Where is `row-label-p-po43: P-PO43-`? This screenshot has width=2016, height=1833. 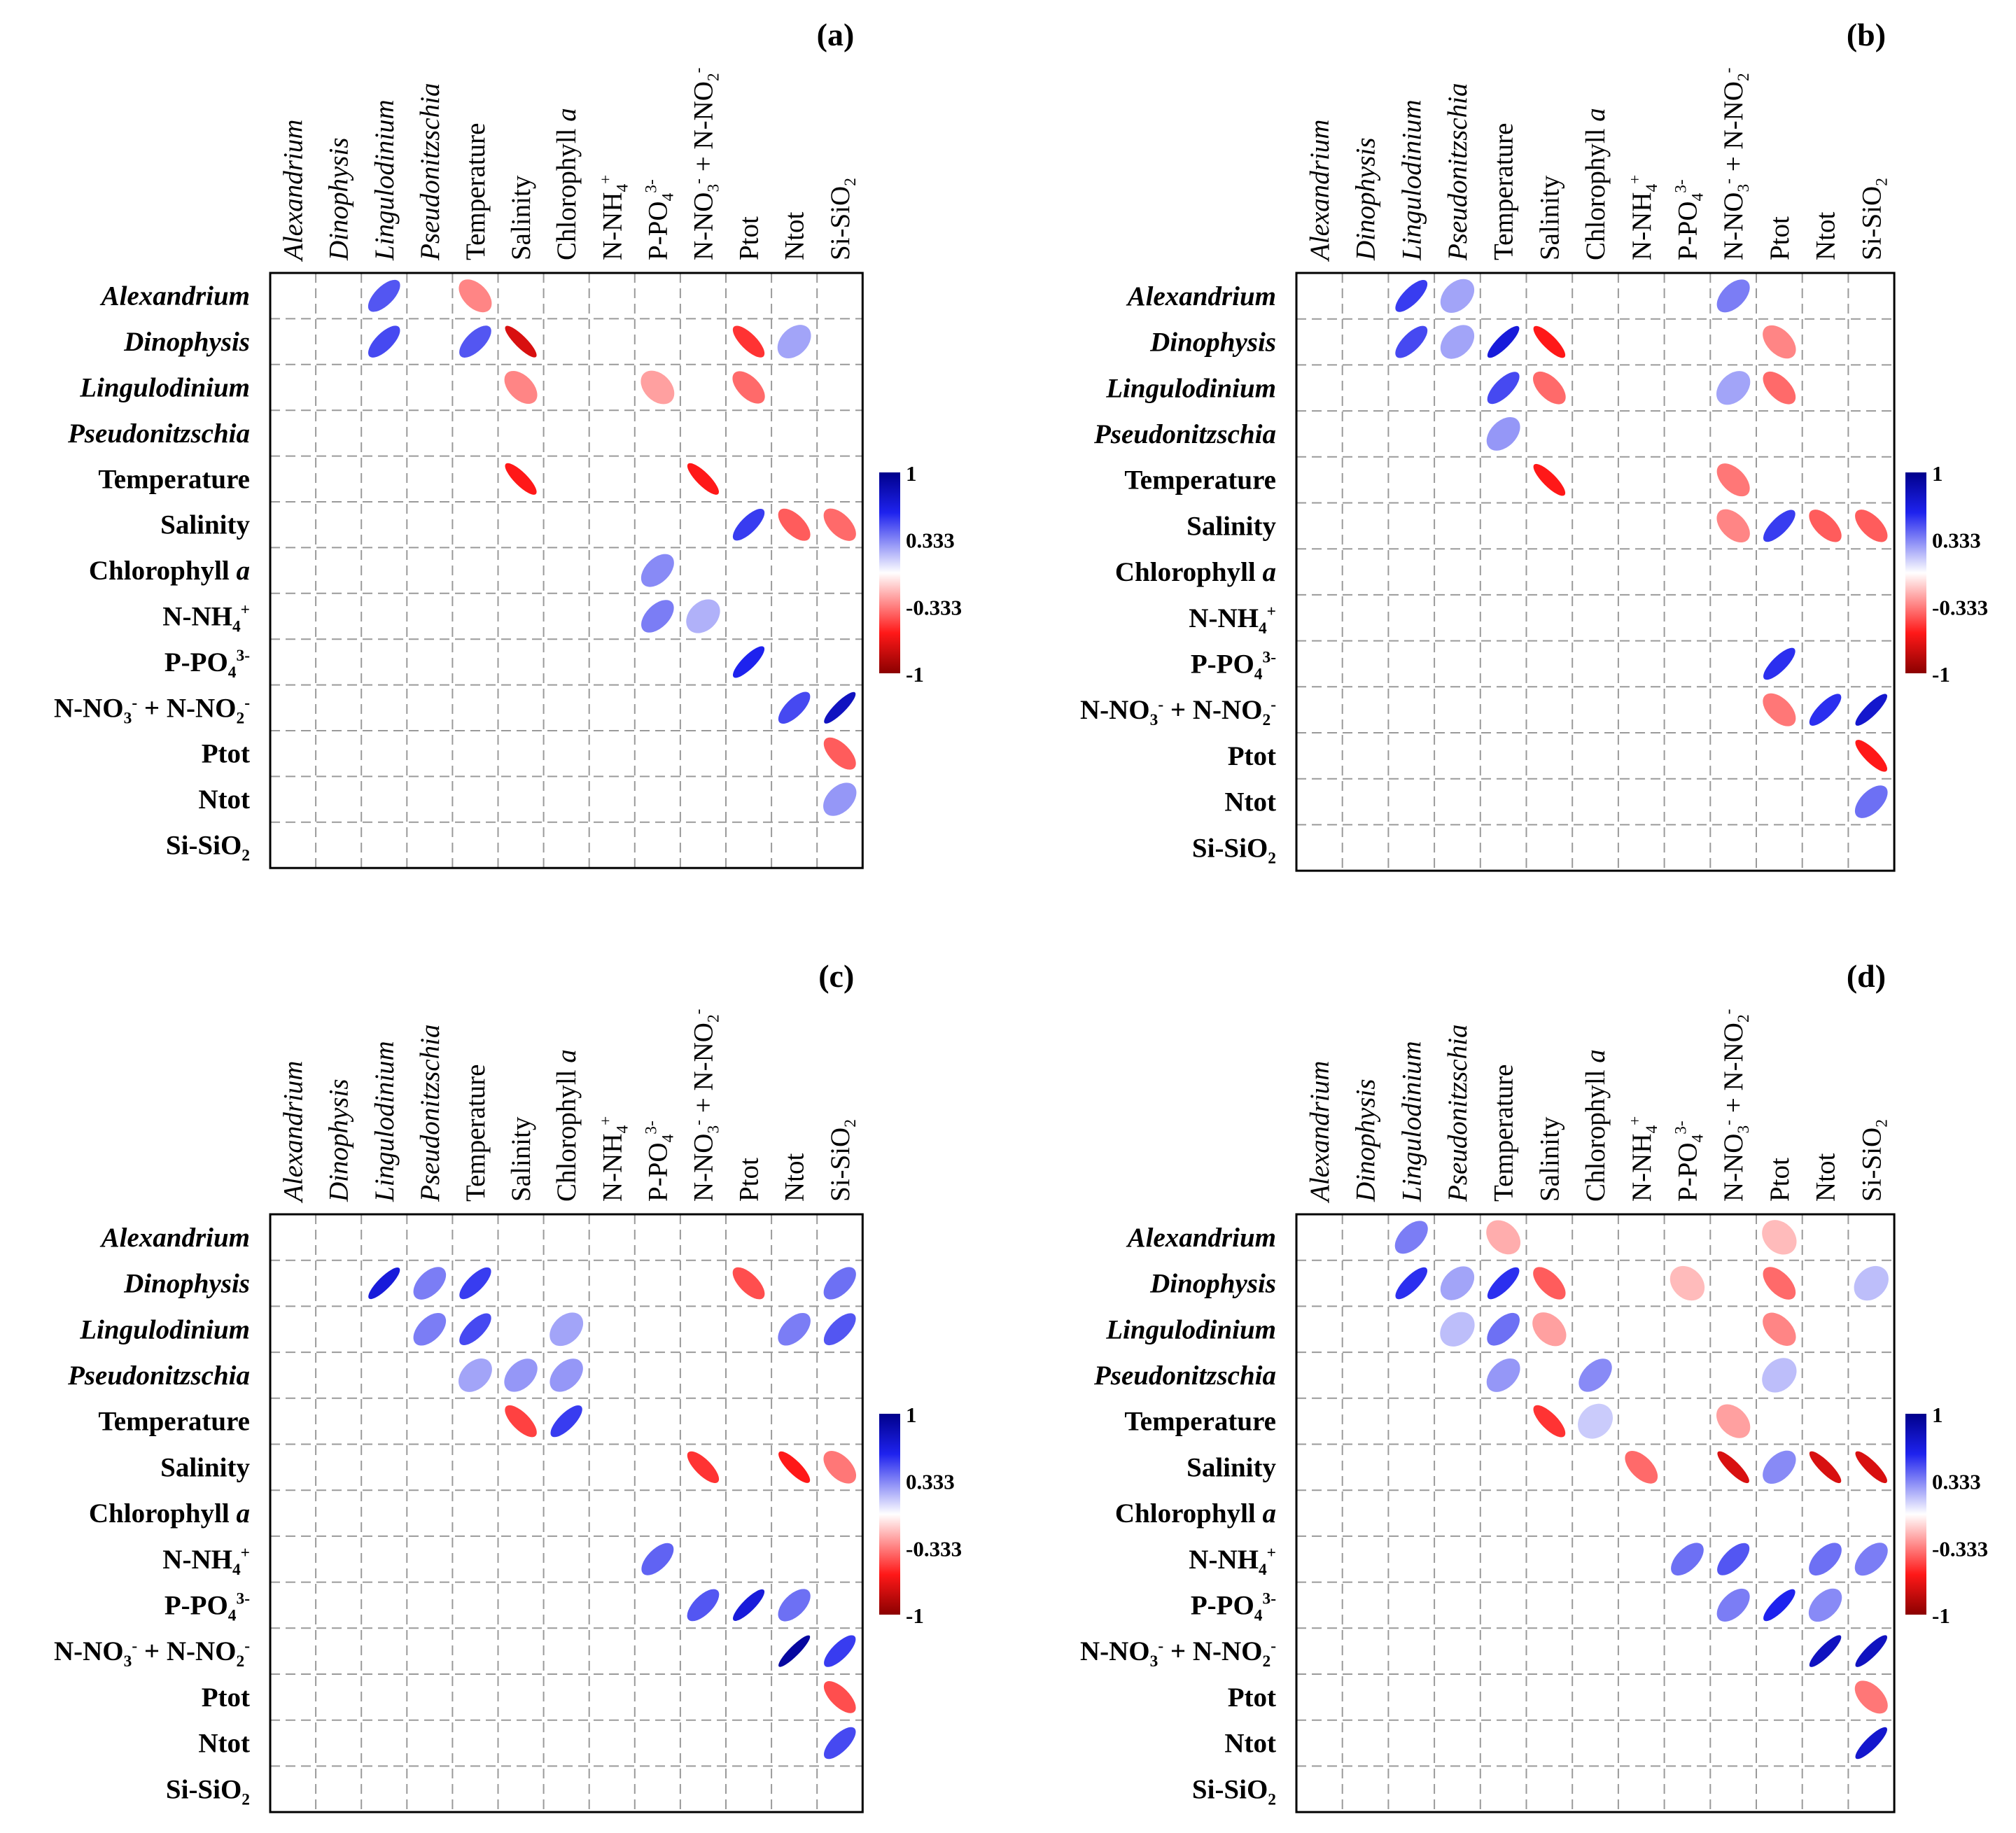
row-label-p-po43: P-PO43- is located at coordinates (1233, 665).